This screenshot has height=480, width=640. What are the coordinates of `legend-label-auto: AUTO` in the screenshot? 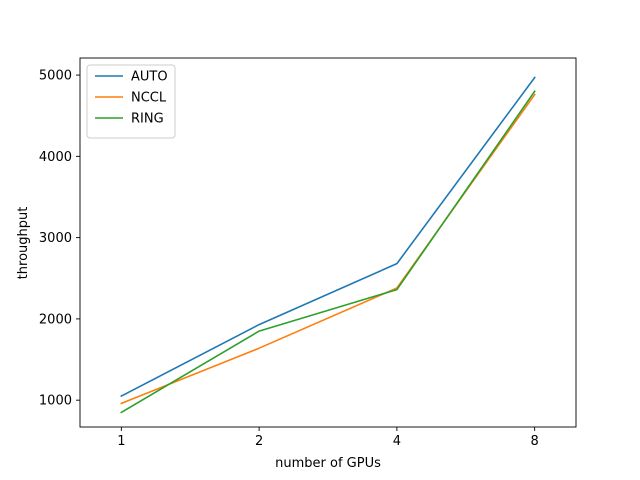 It's located at (149, 77).